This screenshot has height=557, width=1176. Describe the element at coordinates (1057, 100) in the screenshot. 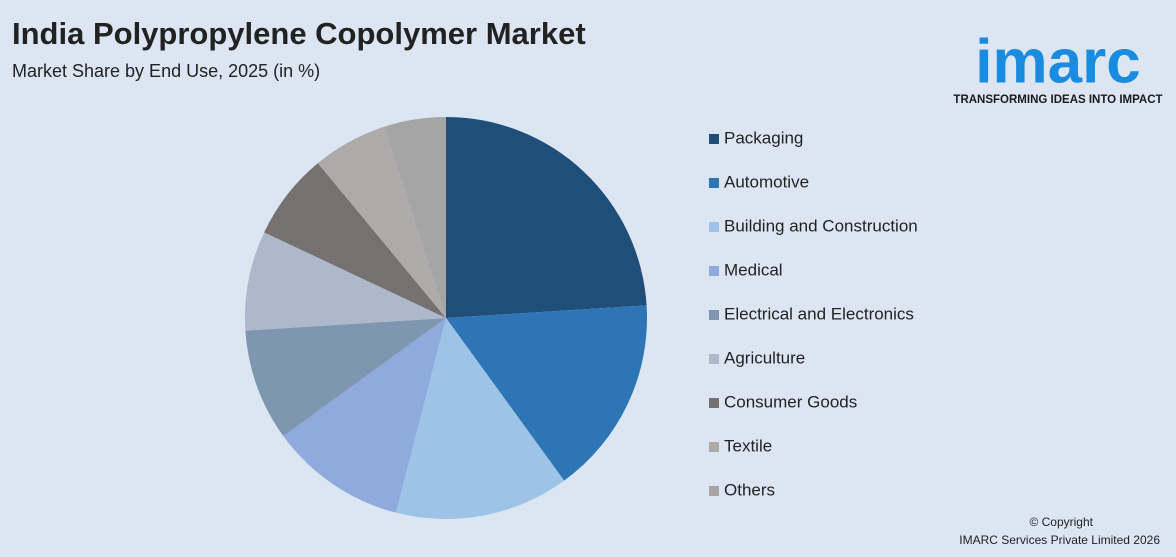

I see `logo-tagline: TRANSFORMING IDEAS INTO IMPACT` at that location.